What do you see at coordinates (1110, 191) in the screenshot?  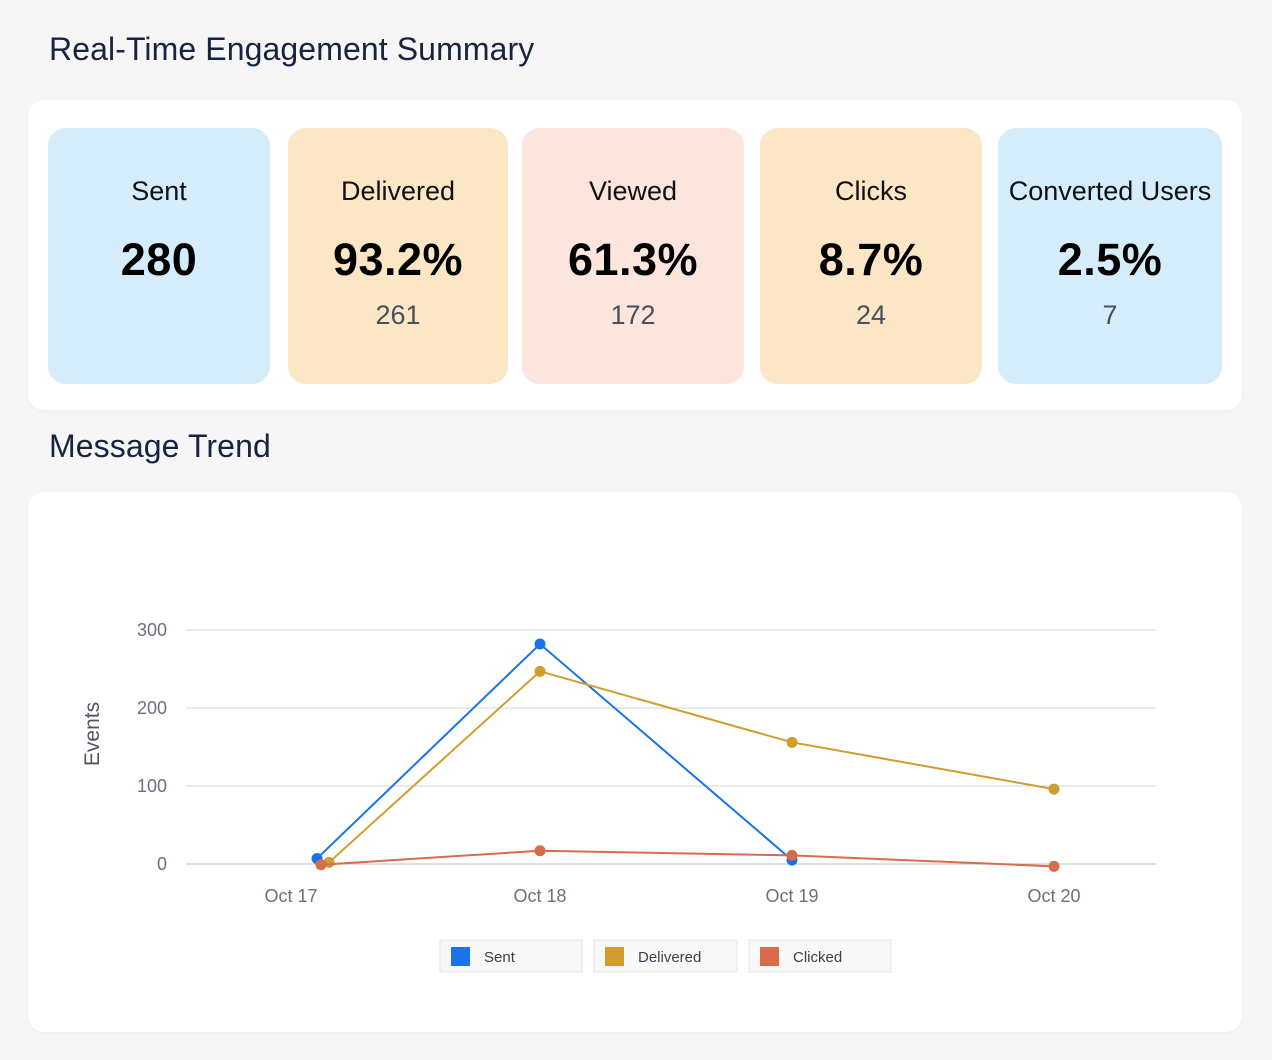 I see `metric-label: Converted Users` at bounding box center [1110, 191].